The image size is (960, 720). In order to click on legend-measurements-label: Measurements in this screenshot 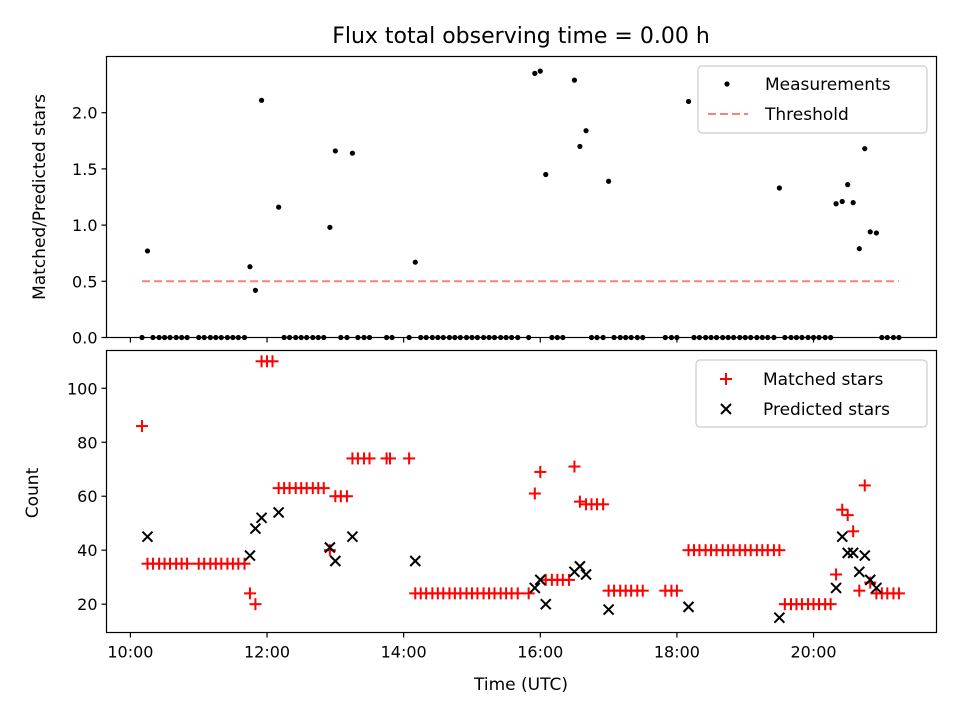, I will do `click(828, 85)`.